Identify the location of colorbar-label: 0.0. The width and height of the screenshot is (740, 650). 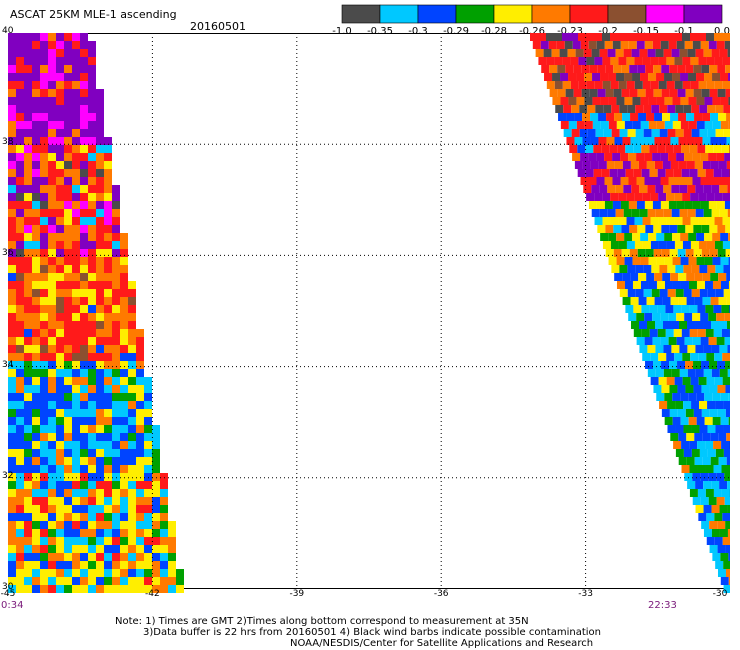
(722, 31).